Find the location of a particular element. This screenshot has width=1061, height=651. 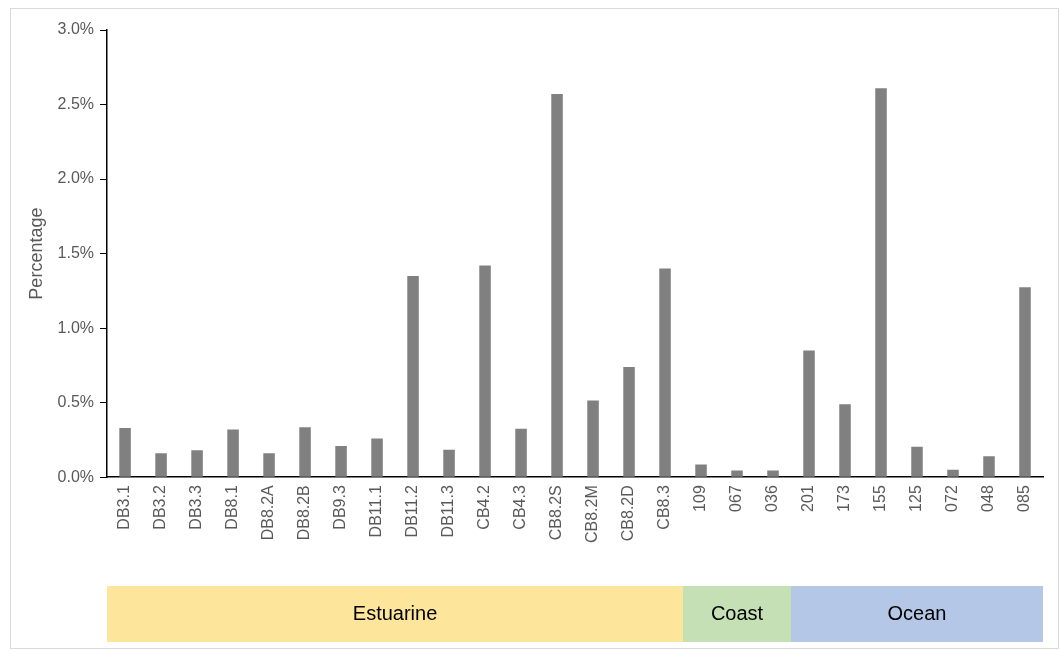

x-tick-label: CB8.3 is located at coordinates (664, 507).